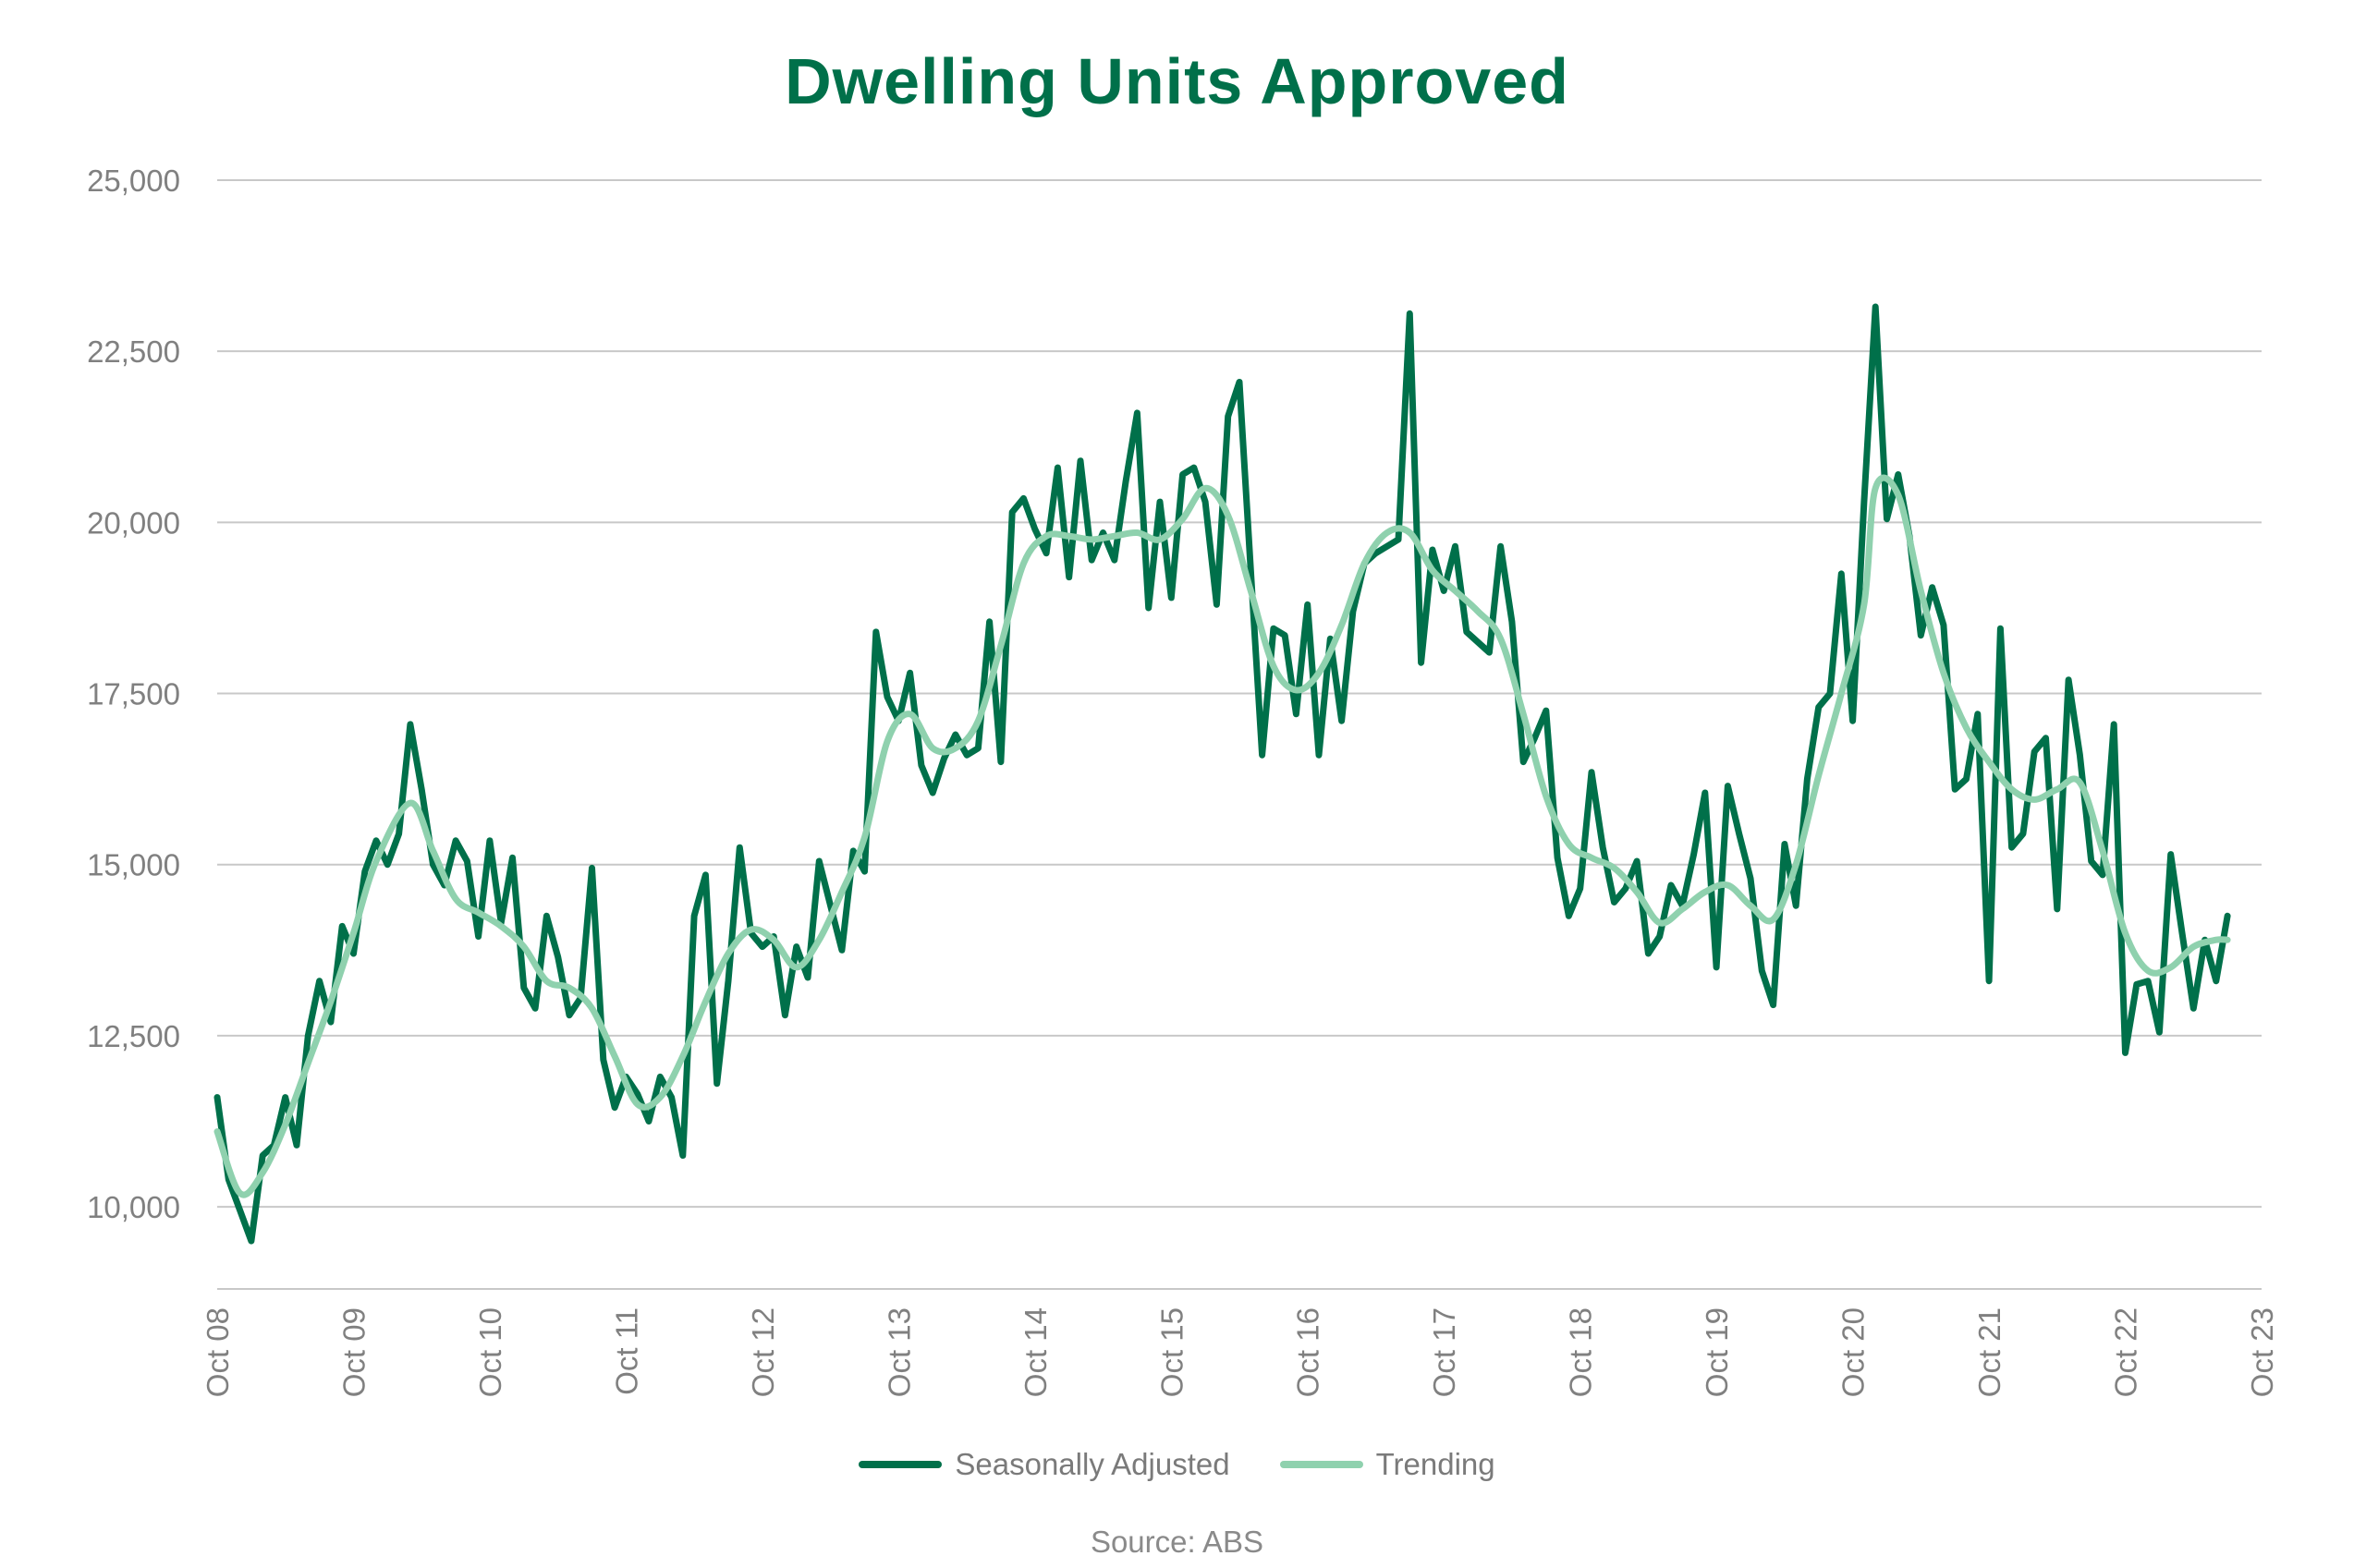 This screenshot has height=1568, width=2354. What do you see at coordinates (1308, 1352) in the screenshot?
I see `x-tick-label: Oct 16` at bounding box center [1308, 1352].